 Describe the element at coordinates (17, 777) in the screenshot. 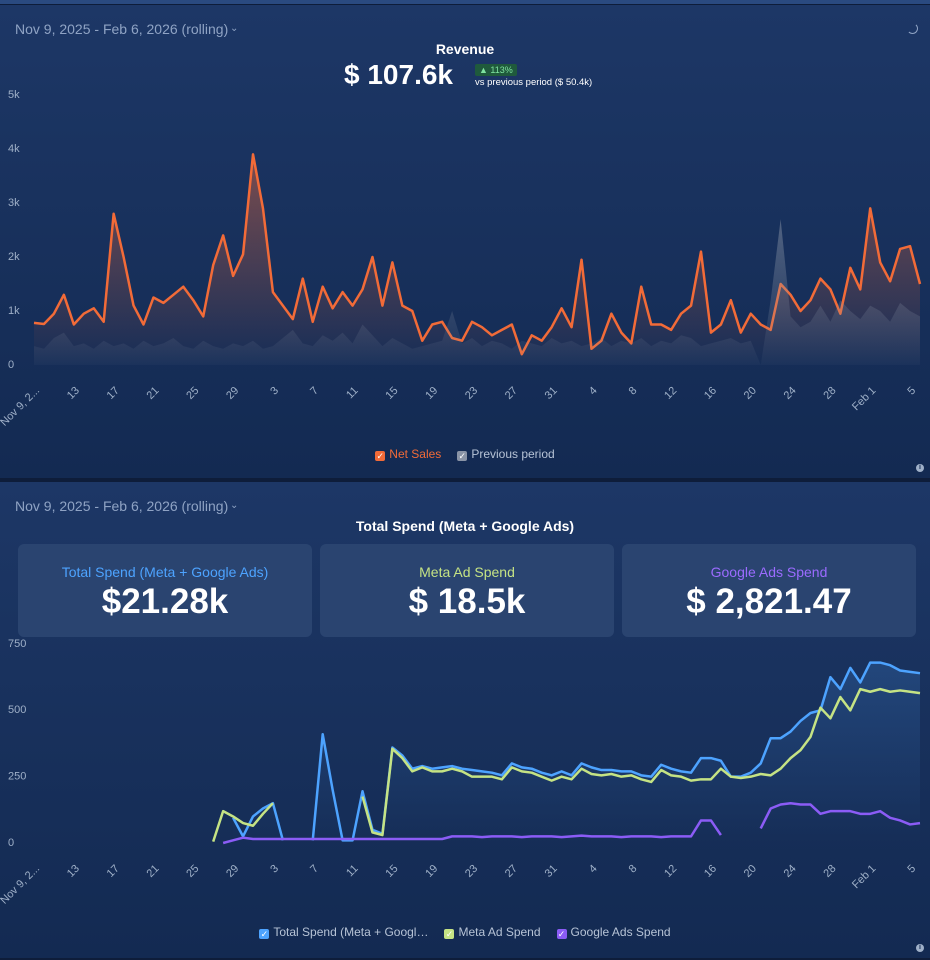

I see `y-tick-label: 250` at that location.